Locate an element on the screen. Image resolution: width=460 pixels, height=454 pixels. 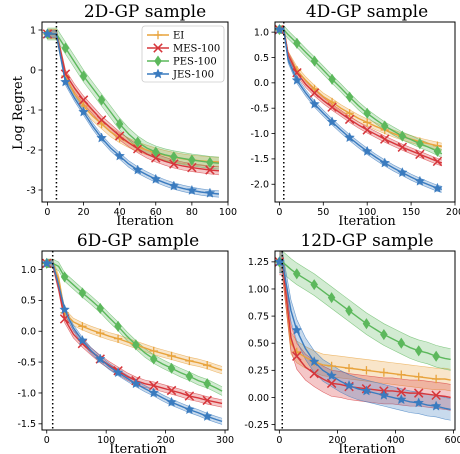
legend: EI MES-100 PES-100 JES-100 is located at coordinates (183, 54).